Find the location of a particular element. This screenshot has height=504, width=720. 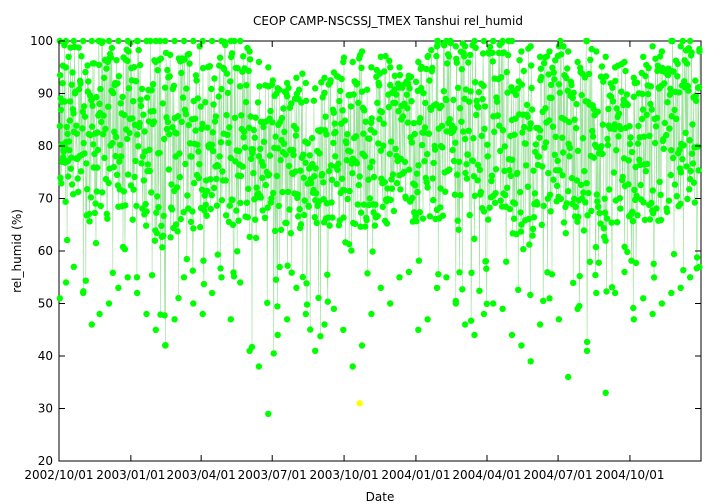

y-tick-label: 90 is located at coordinates (45, 94).